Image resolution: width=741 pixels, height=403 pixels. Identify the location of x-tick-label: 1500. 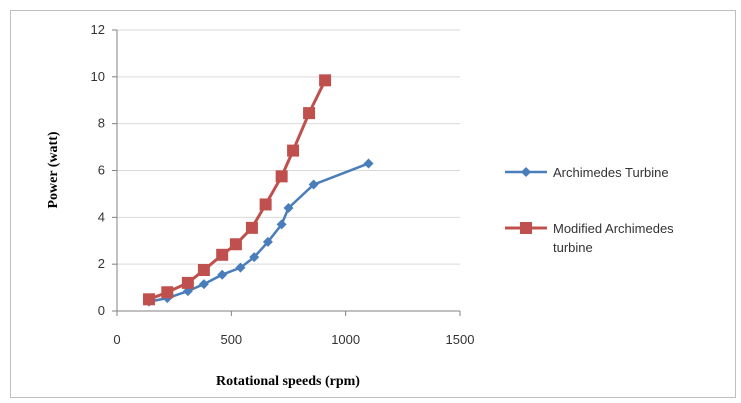
(460, 339).